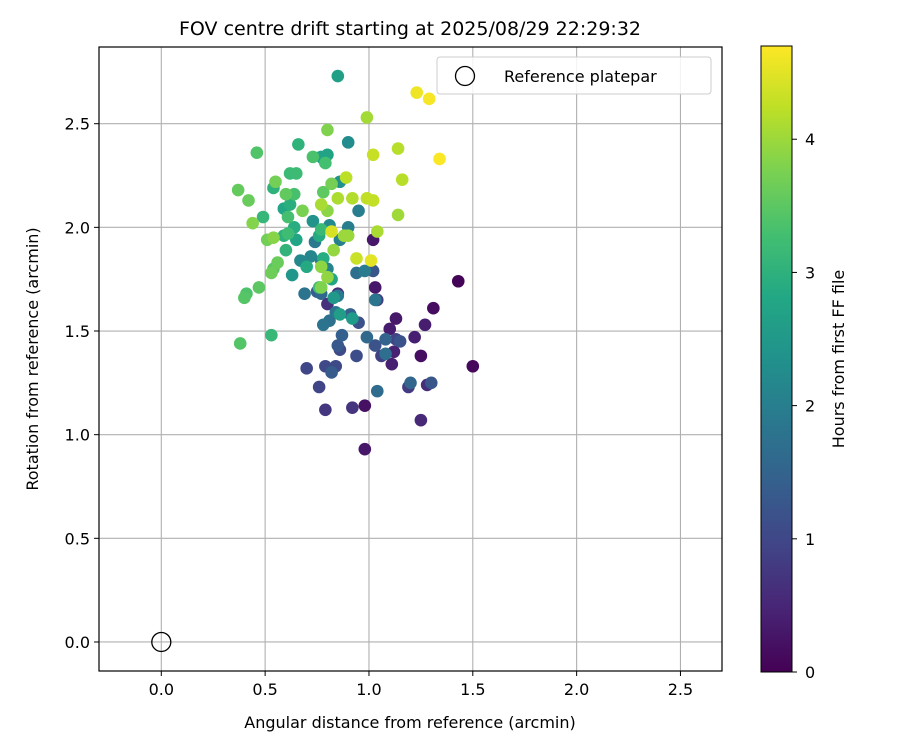 Image resolution: width=900 pixels, height=750 pixels. I want to click on x-axis-ticks: 0.0 0.5 1.0 1.5 2.0 2.5, so click(421, 685).